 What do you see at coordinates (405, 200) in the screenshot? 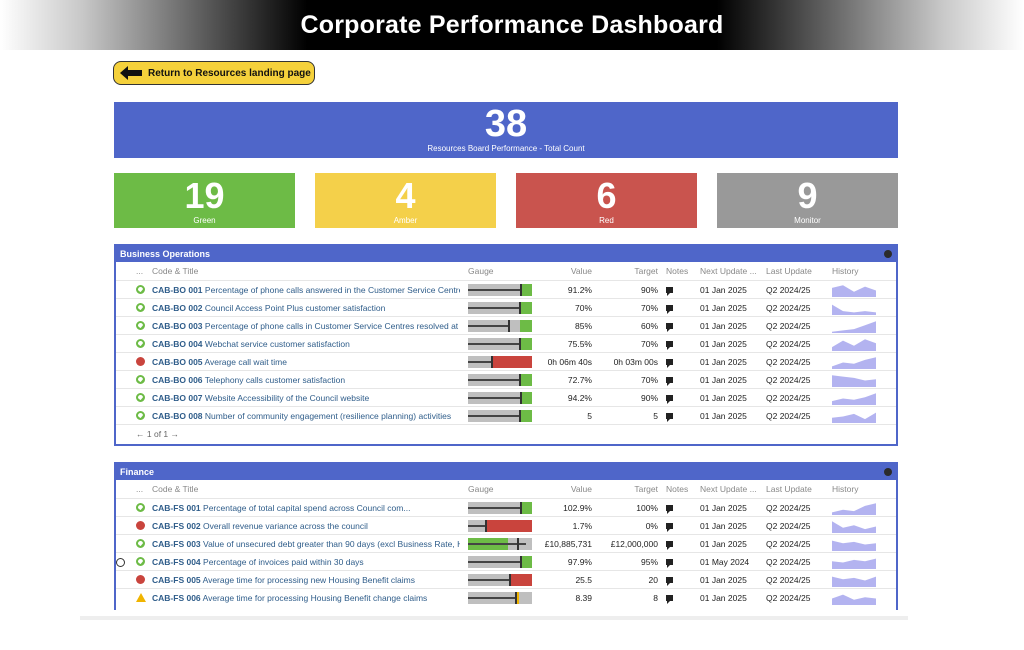
I see `amber-count-tile: 4 Amber` at bounding box center [405, 200].